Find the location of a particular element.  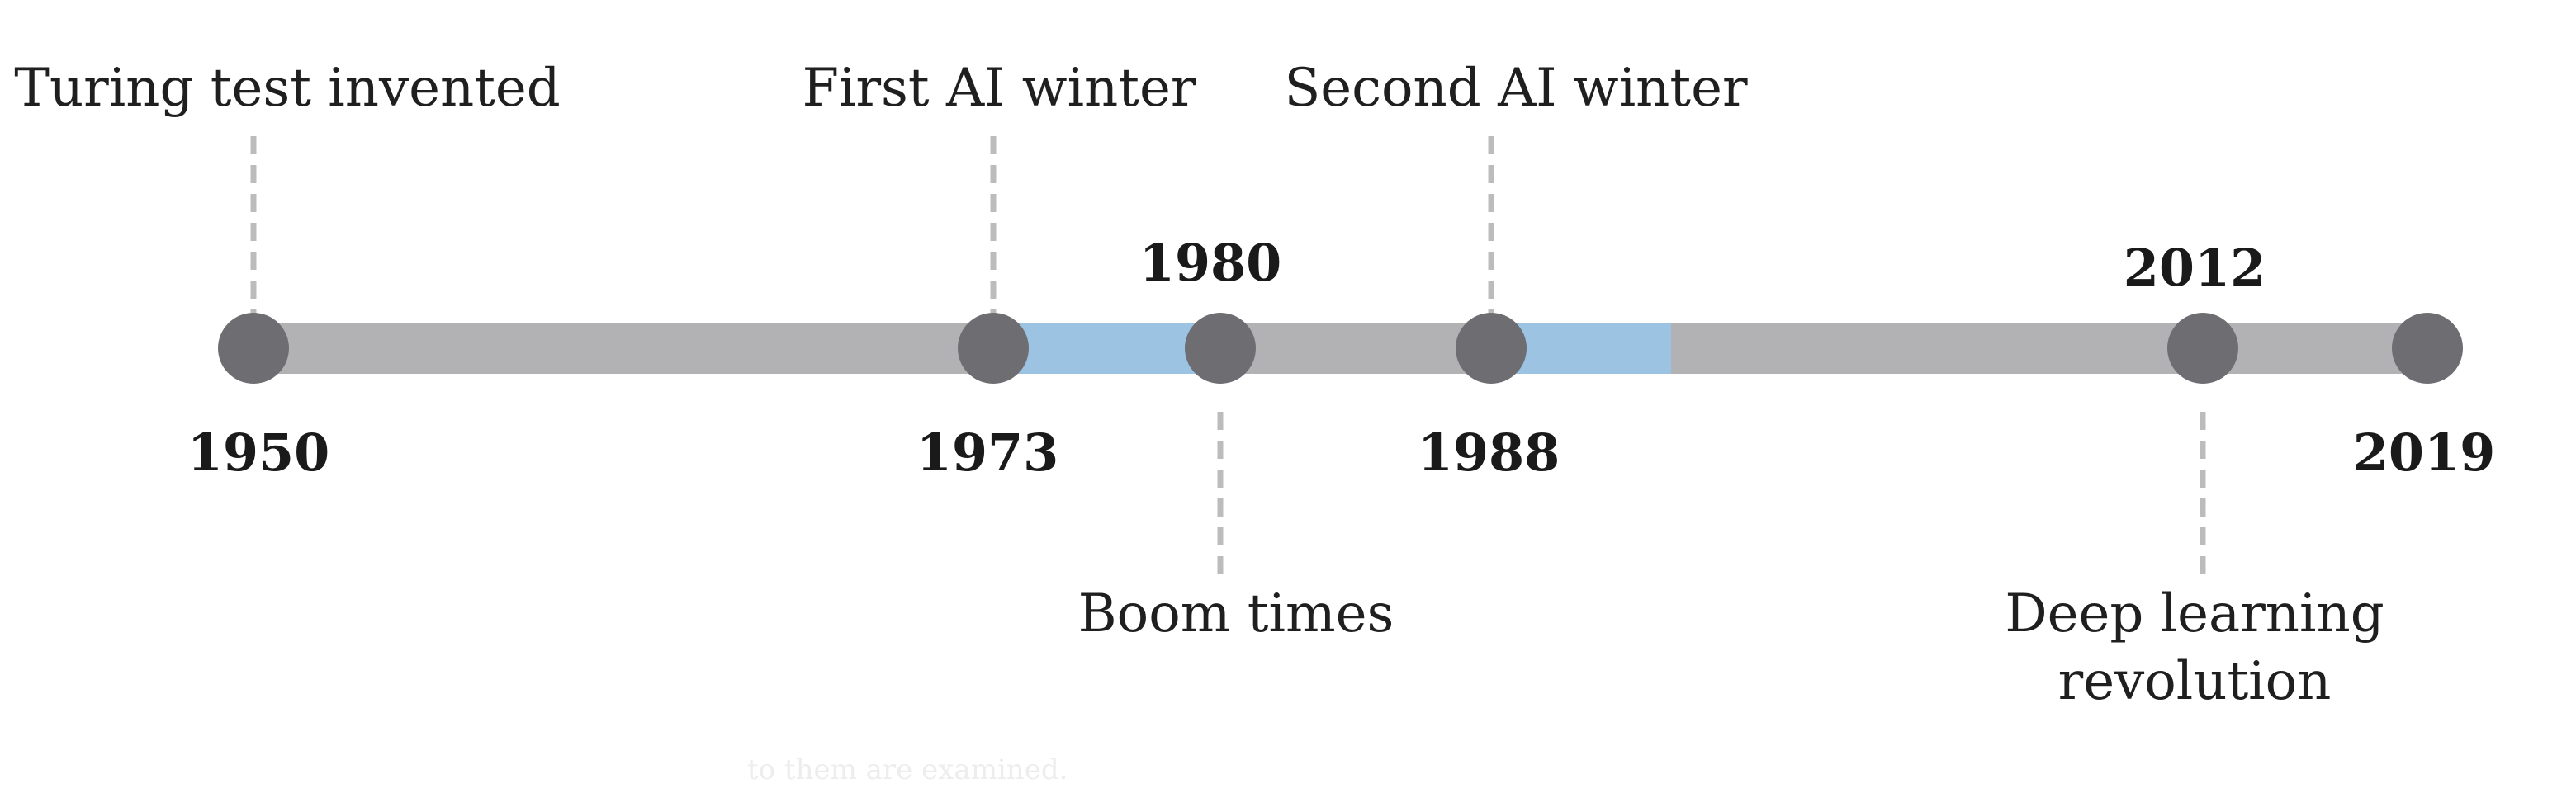

event-label: First AI winter is located at coordinates (999, 88).